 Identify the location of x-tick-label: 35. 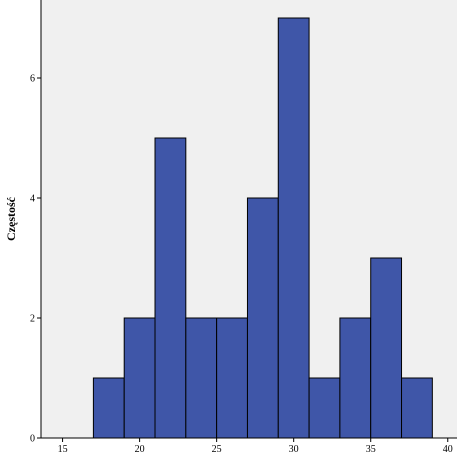
(371, 448).